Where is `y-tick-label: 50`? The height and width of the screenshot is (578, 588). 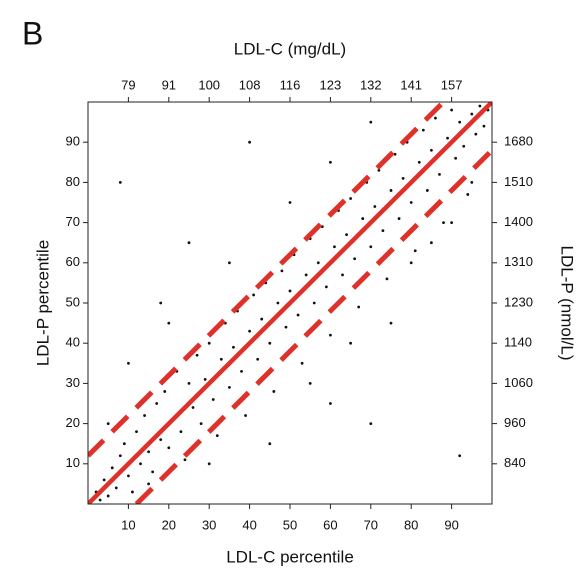 y-tick-label: 50 is located at coordinates (73, 301).